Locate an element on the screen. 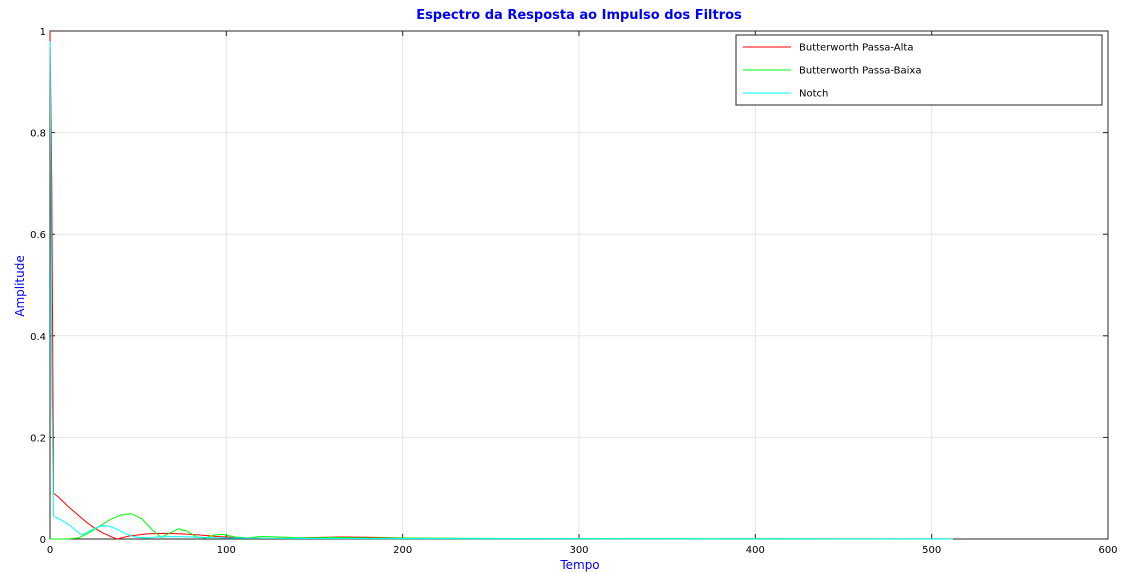 The width and height of the screenshot is (1126, 573). x-tick-label: 0 is located at coordinates (50, 550).